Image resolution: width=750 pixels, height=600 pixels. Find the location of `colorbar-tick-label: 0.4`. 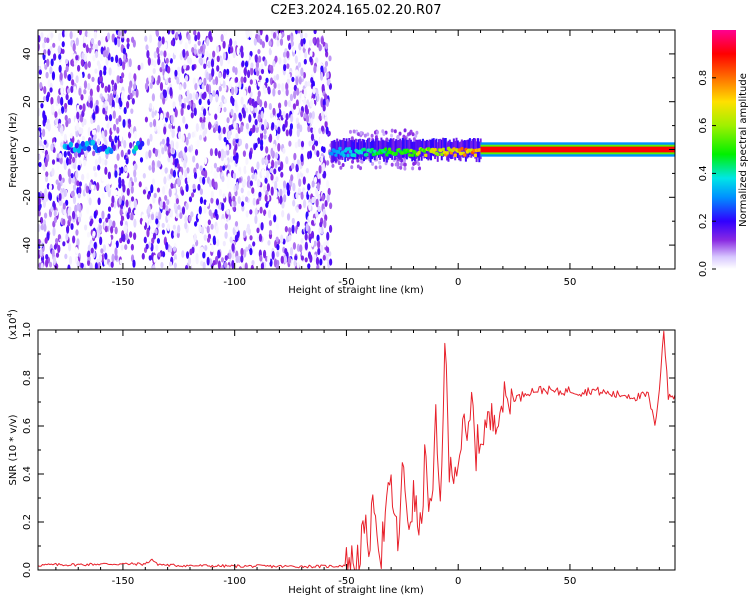

colorbar-tick-label: 0.4 is located at coordinates (703, 173).